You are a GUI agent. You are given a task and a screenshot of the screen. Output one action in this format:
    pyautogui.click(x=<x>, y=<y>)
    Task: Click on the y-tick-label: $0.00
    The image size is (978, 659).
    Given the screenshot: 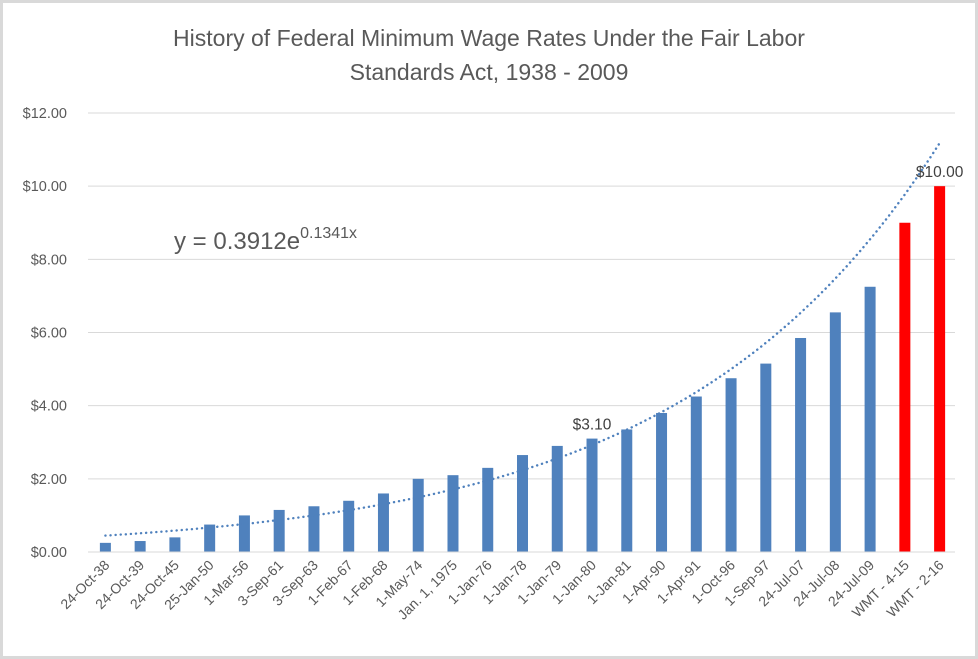 What is the action you would take?
    pyautogui.click(x=49, y=553)
    